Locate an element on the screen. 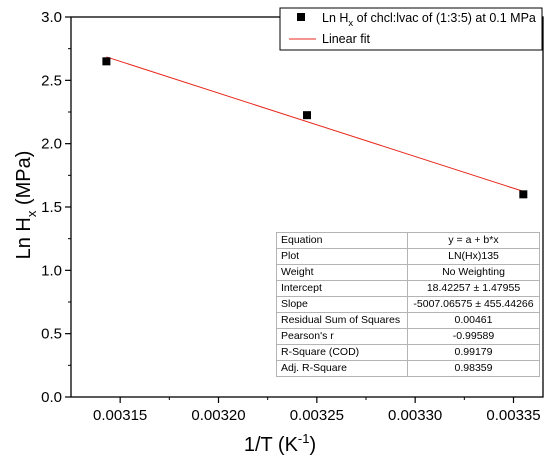  stats-row: Weight No Weighting is located at coordinates (408, 272).